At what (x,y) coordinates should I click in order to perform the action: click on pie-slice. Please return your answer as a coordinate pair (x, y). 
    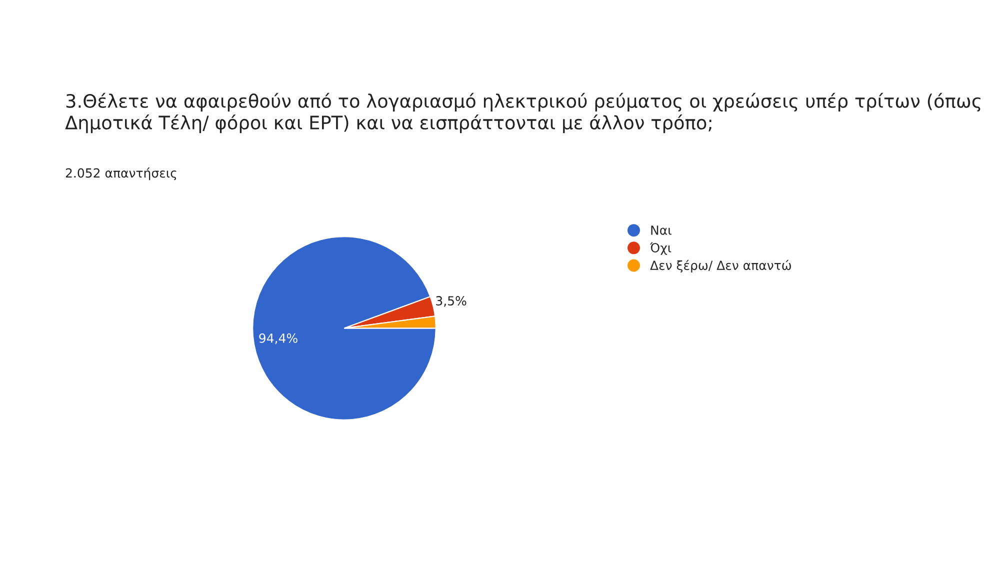
    Looking at the image, I should click on (344, 328).